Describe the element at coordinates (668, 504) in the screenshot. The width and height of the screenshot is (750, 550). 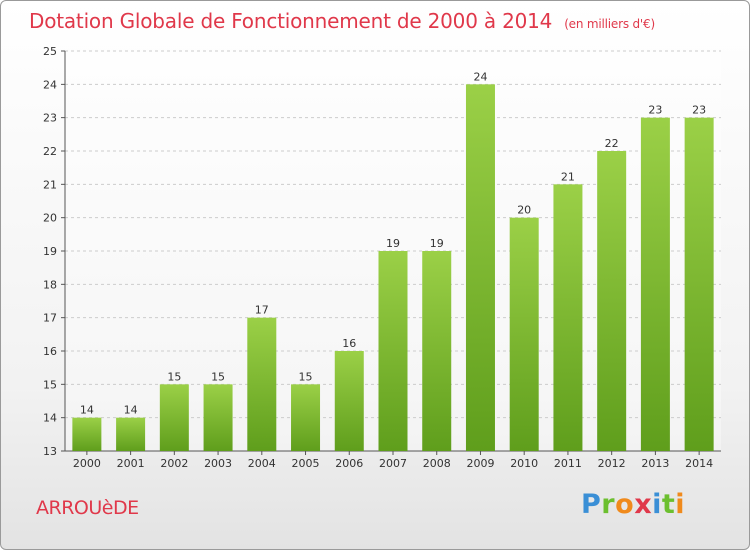
I see `logo-letter: t` at that location.